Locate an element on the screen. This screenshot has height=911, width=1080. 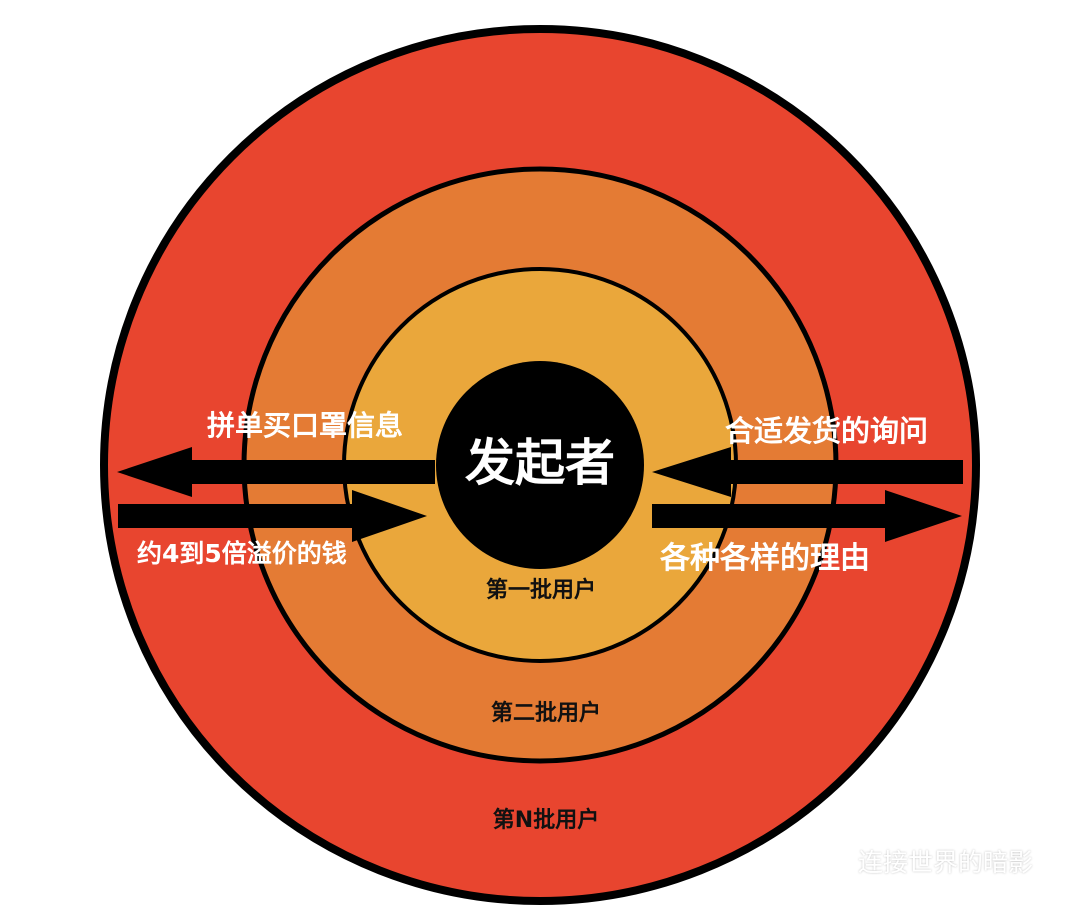
wechat-icon is located at coordinates (831, 861).